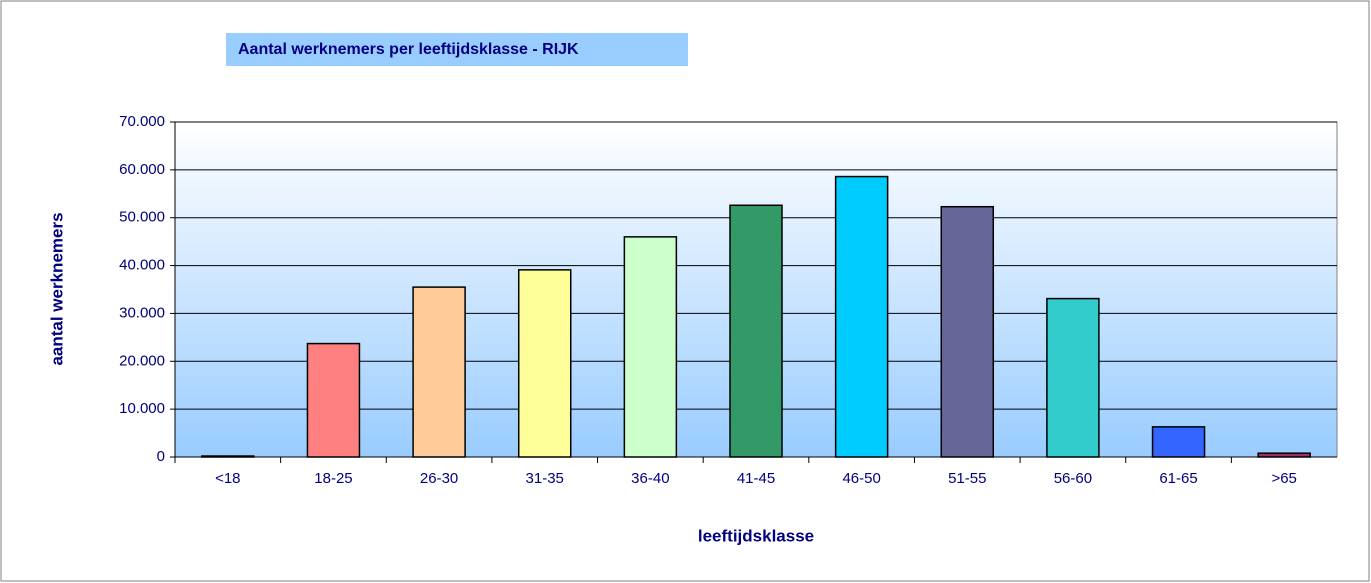 The image size is (1371, 583). What do you see at coordinates (545, 478) in the screenshot?
I see `x-tick-label: 31-35` at bounding box center [545, 478].